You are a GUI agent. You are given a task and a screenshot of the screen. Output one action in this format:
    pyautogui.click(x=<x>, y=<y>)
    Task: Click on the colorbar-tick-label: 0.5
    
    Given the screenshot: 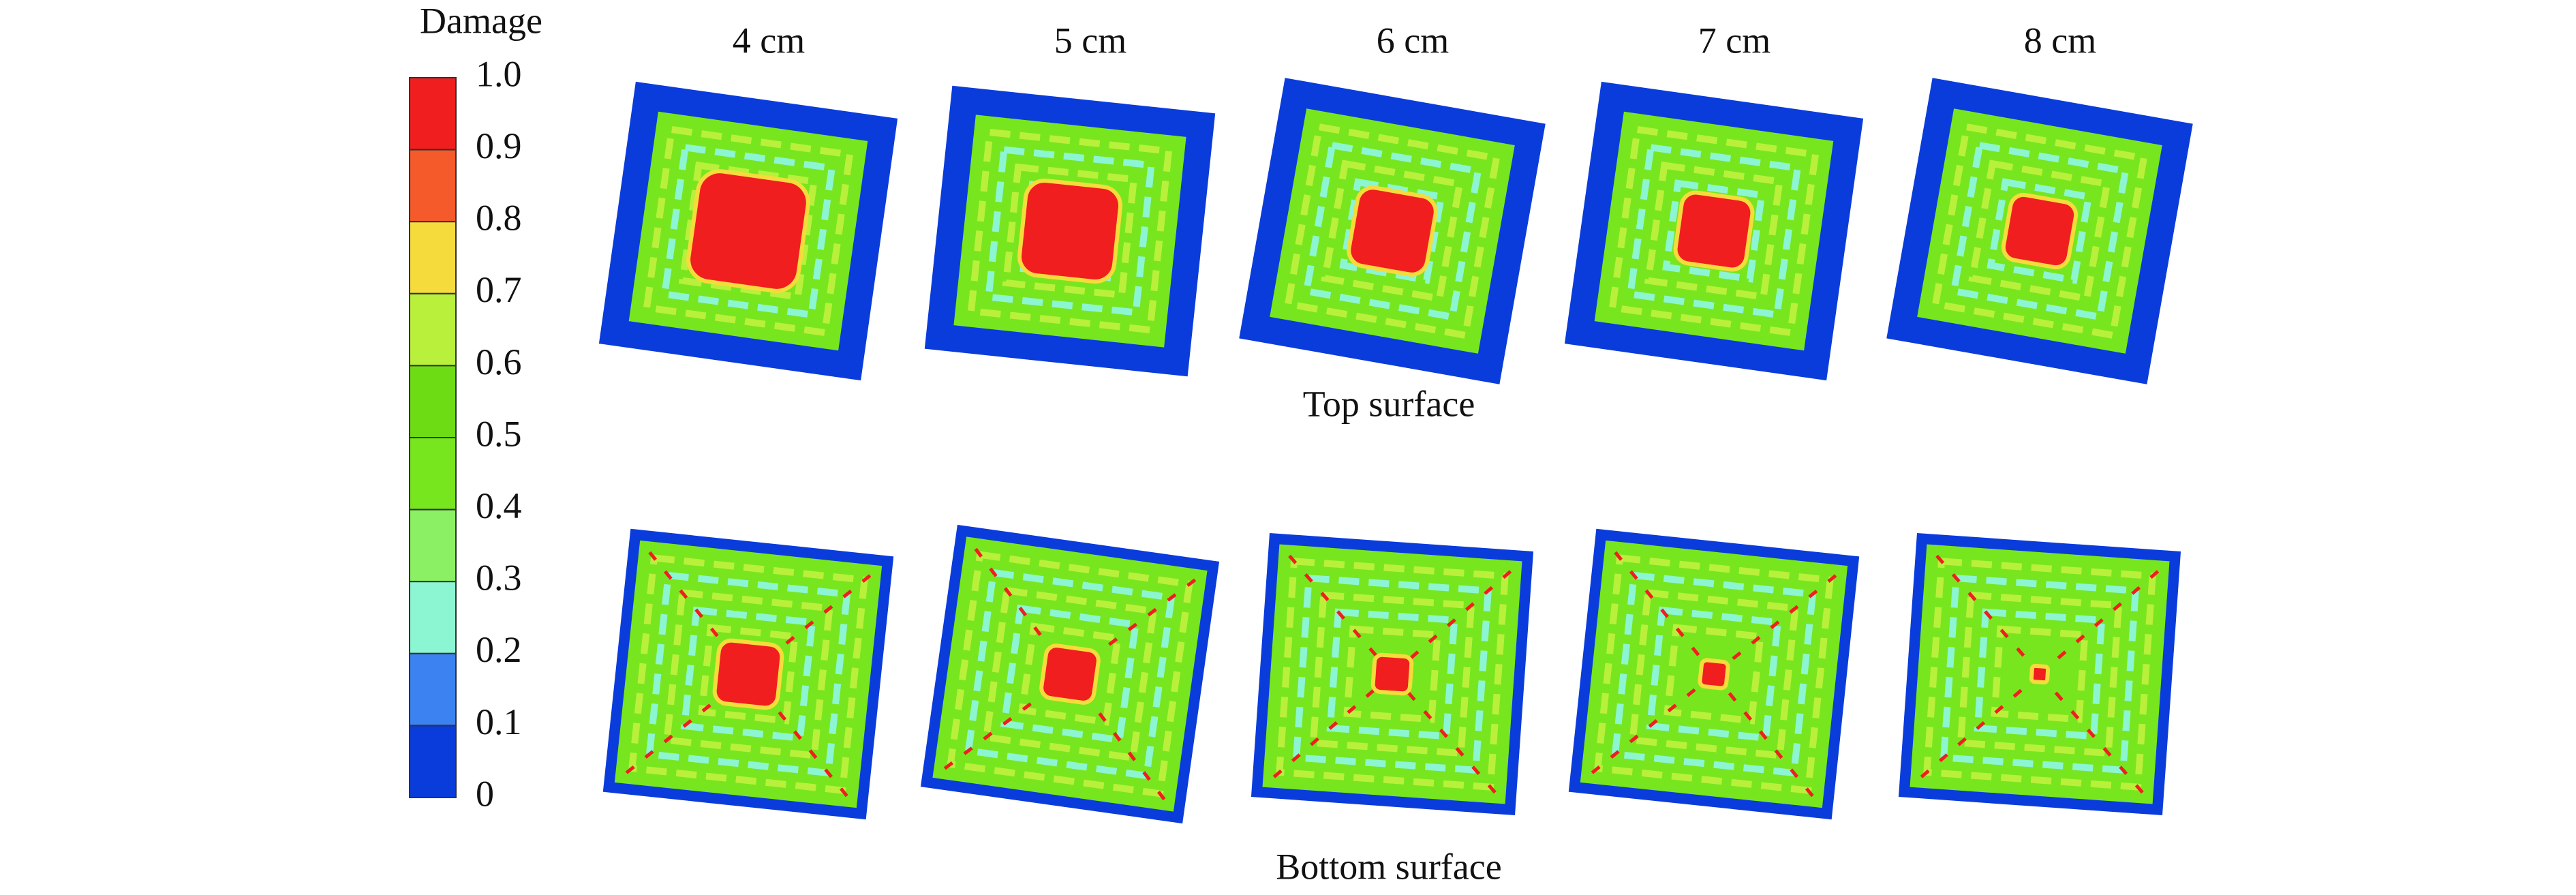 What is the action you would take?
    pyautogui.click(x=499, y=433)
    